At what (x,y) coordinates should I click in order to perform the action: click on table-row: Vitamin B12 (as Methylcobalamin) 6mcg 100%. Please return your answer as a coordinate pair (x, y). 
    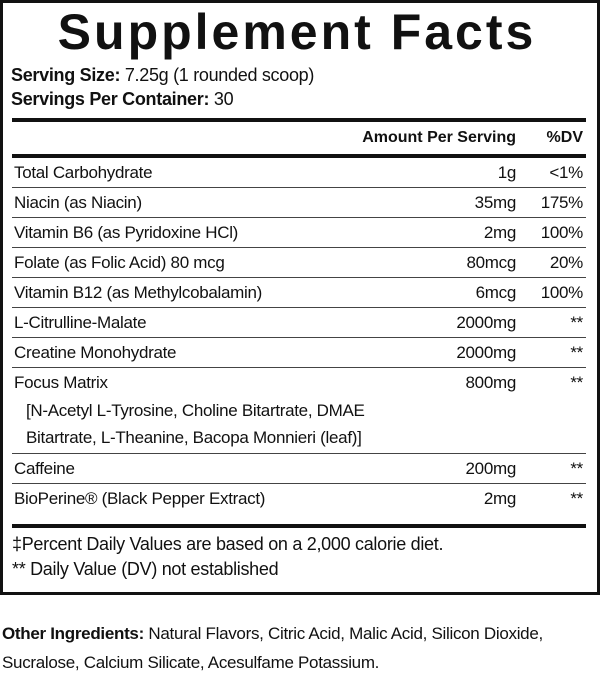
    Looking at the image, I should click on (299, 293).